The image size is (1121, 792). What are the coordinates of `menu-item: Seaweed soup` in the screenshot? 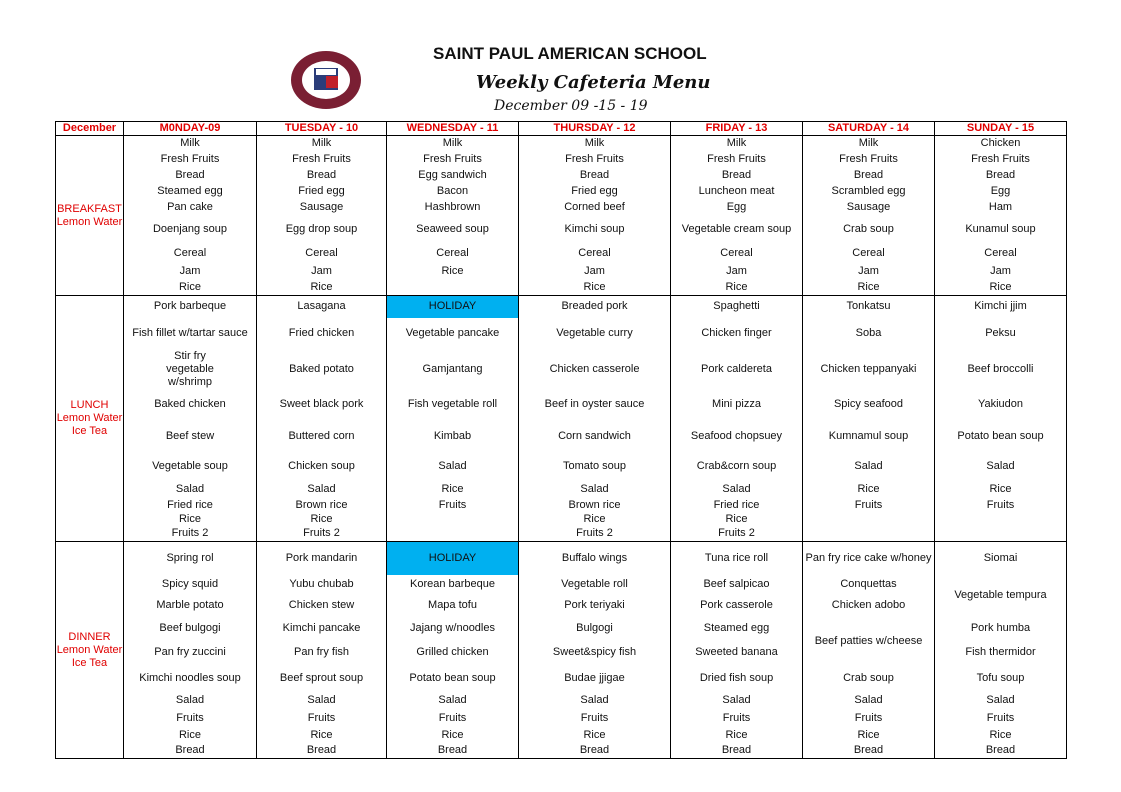 It's located at (452, 229).